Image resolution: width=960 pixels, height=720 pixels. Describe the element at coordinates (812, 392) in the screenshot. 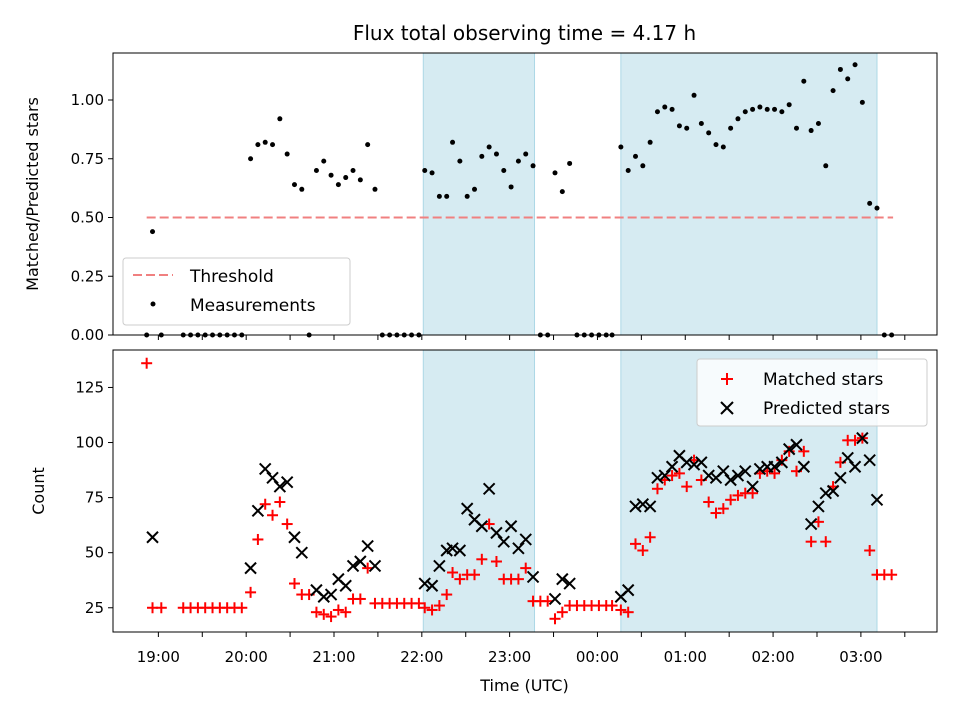

I see `bottom-legend-box` at that location.